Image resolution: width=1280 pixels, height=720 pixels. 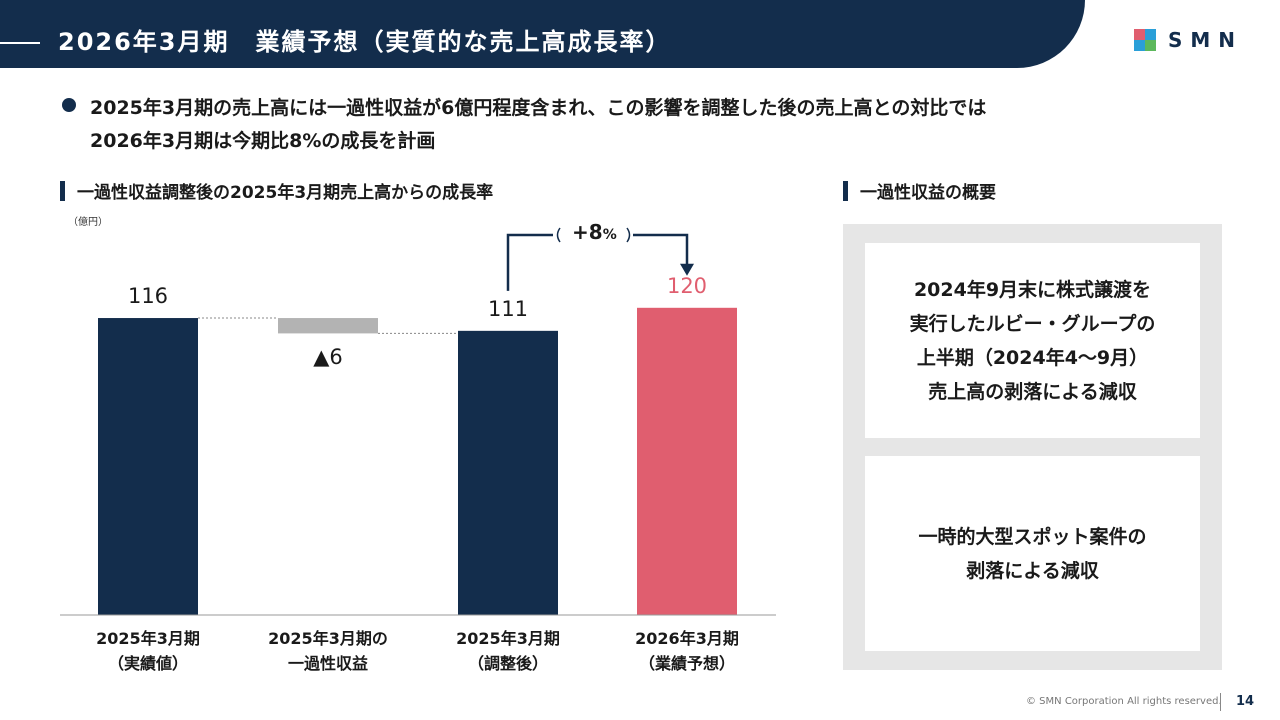 I want to click on summary-box-2-line: 剥落による減収, so click(x=1032, y=570).